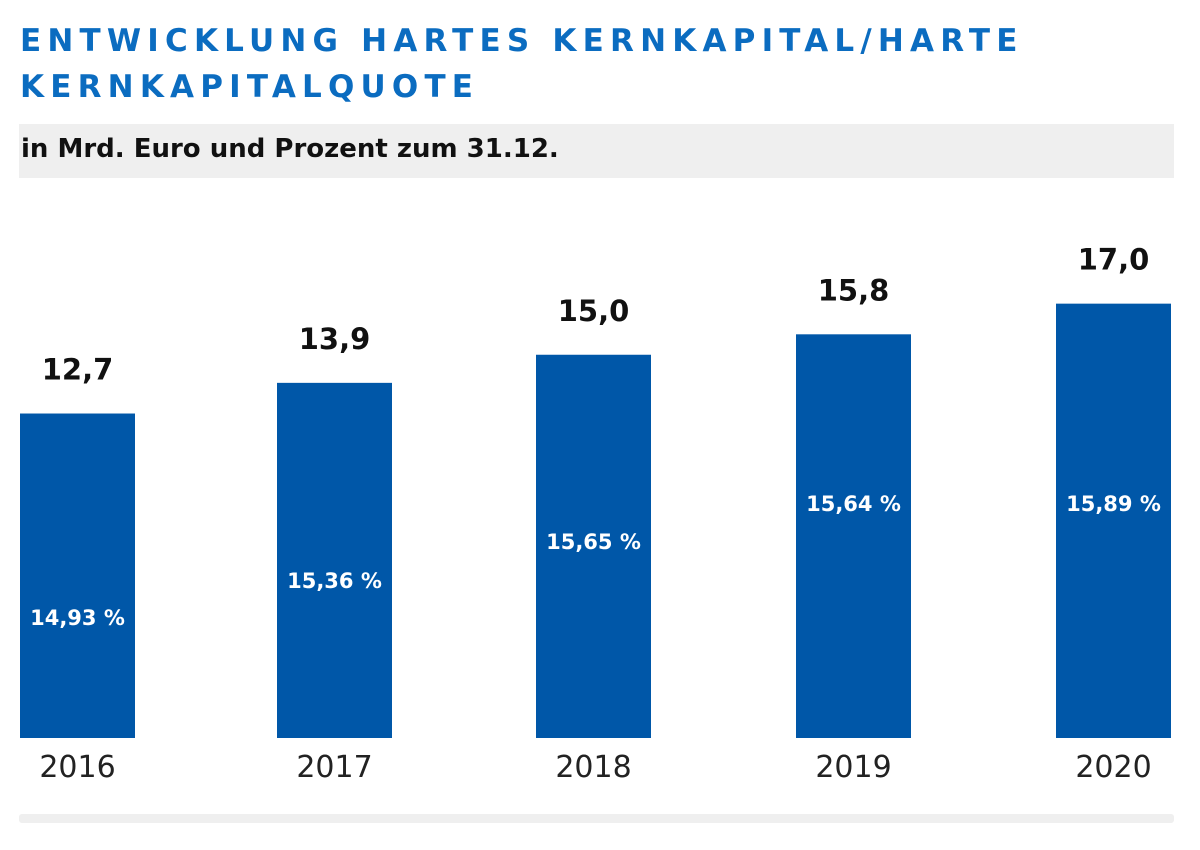 The height and width of the screenshot is (850, 1200). What do you see at coordinates (593, 542) in the screenshot?
I see `ratio-label-2018: 15,65 %` at bounding box center [593, 542].